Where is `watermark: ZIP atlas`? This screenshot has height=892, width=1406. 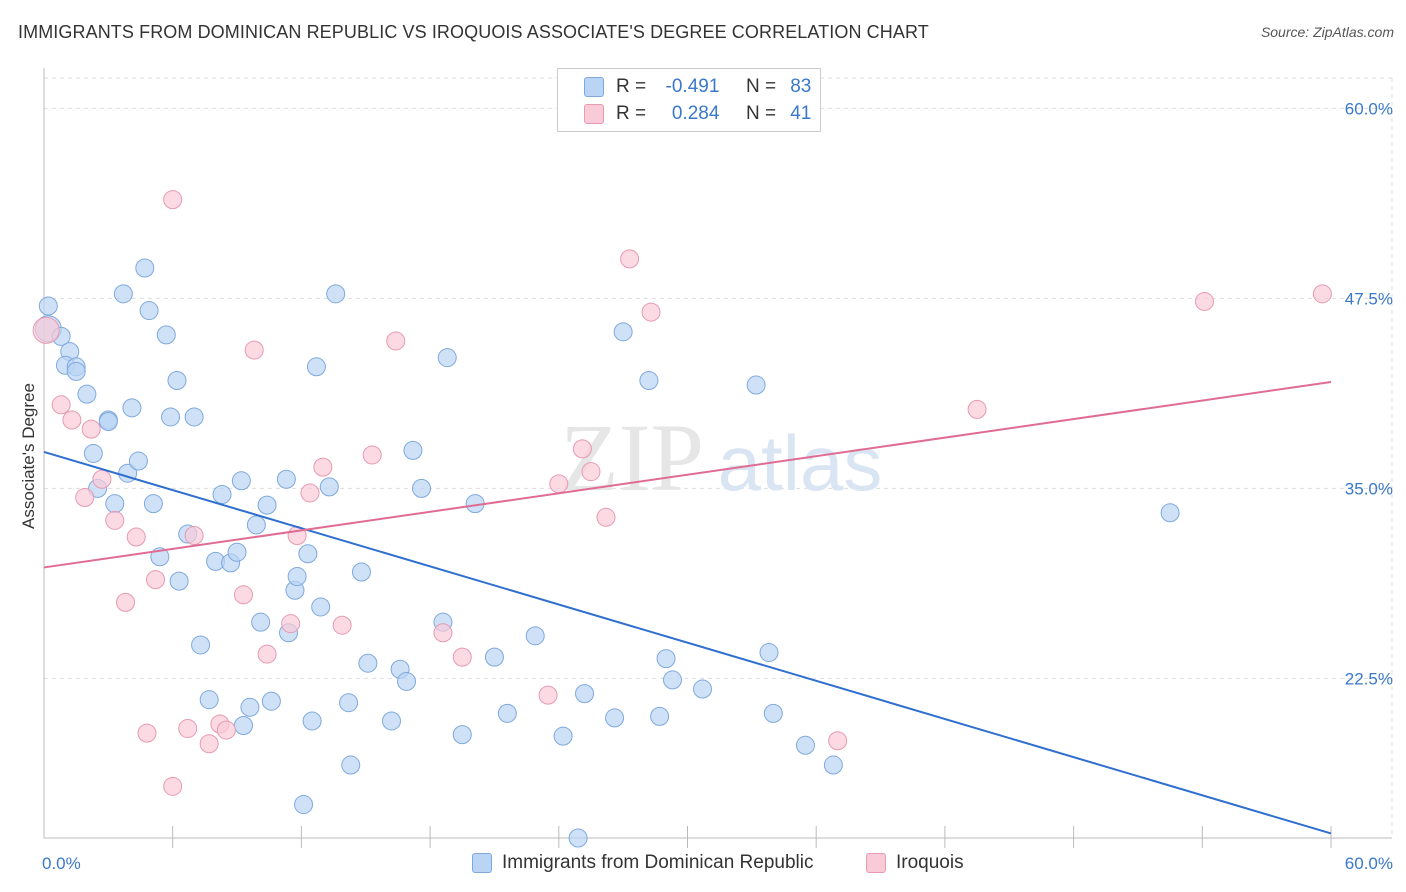 watermark: ZIP atlas is located at coordinates (721, 457).